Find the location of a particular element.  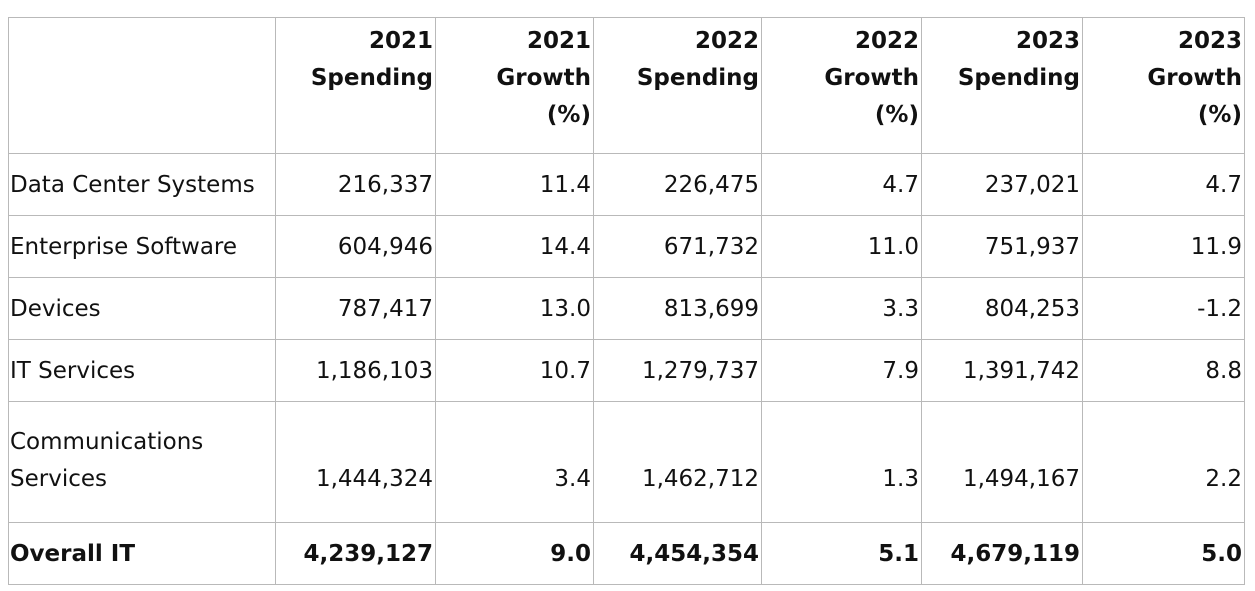

row-label: Communications Services is located at coordinates (142, 462).